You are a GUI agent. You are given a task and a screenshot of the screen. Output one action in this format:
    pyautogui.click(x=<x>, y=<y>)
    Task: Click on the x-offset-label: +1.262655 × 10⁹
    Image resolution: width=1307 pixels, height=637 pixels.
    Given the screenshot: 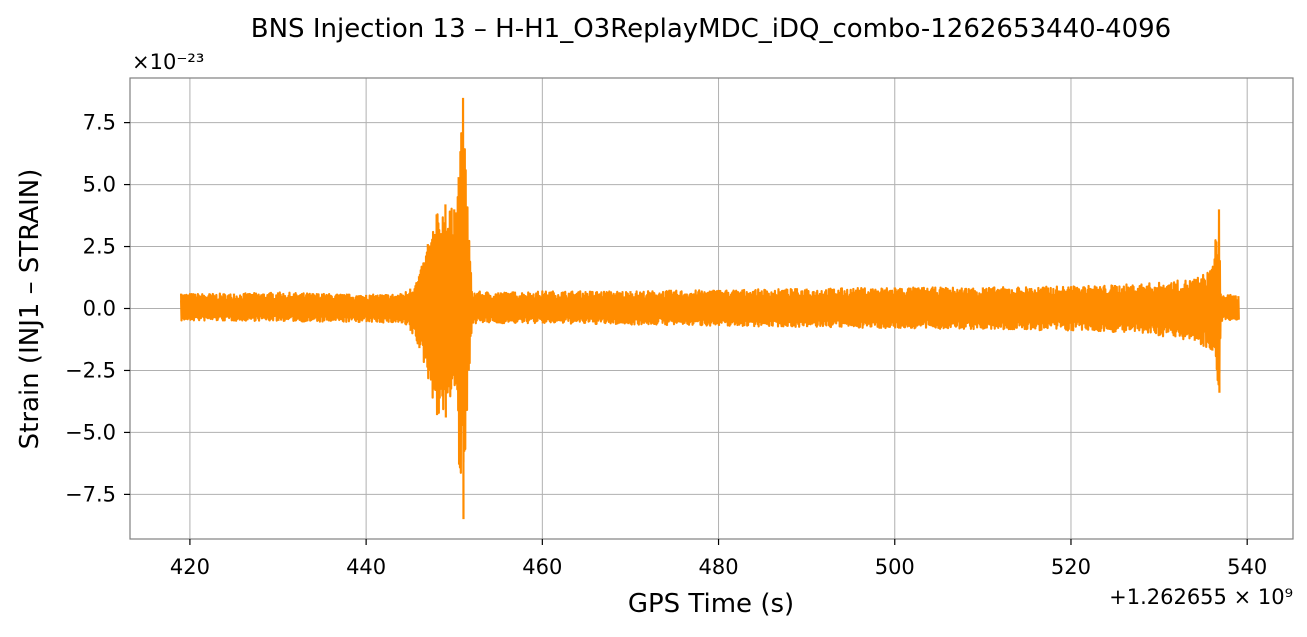 What is the action you would take?
    pyautogui.click(x=1201, y=597)
    